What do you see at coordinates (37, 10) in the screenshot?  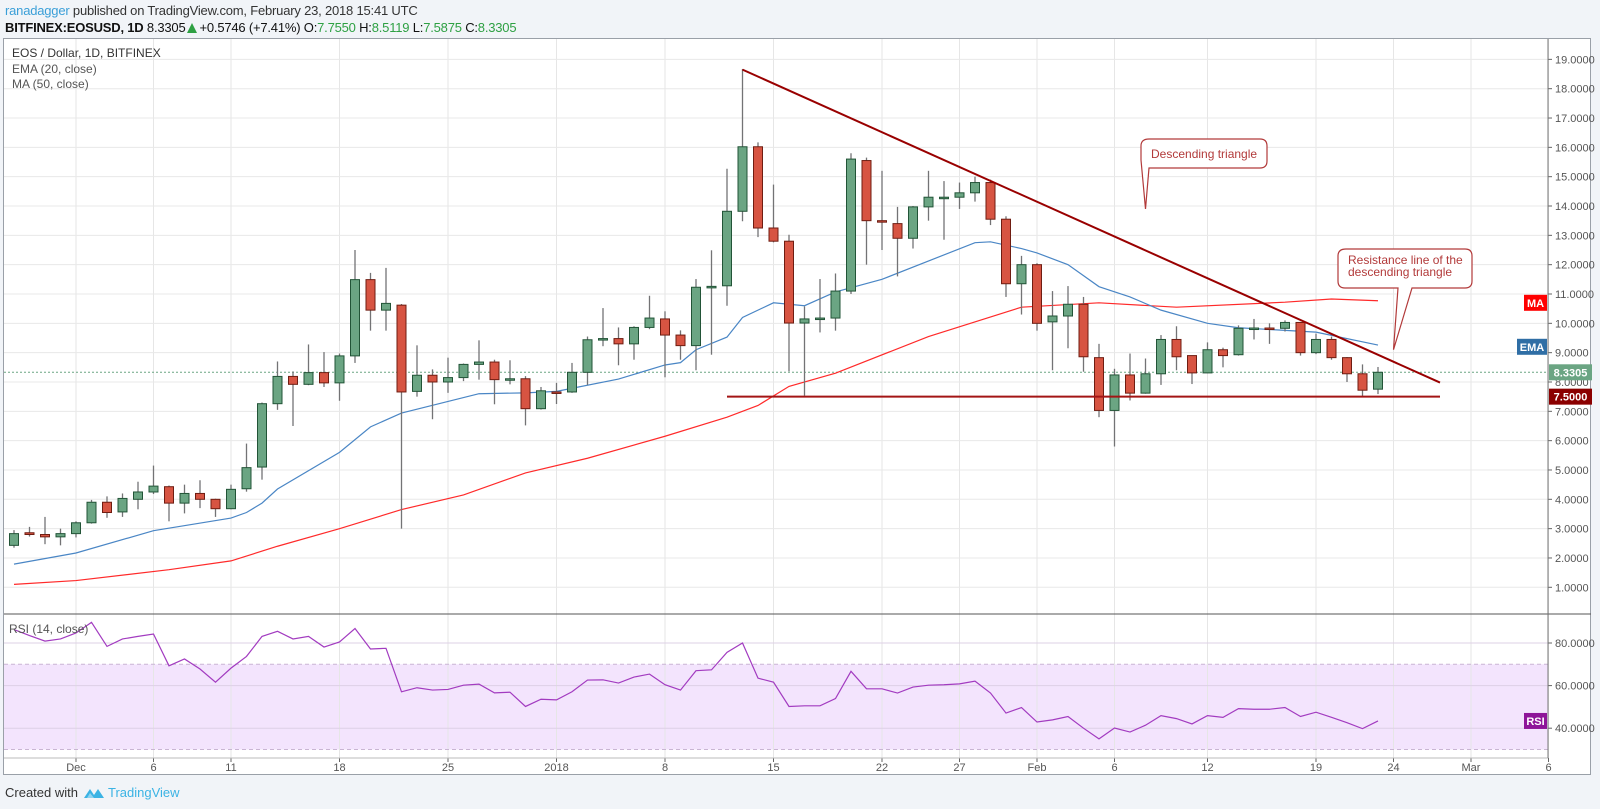 I see `author-link: ranadagger` at bounding box center [37, 10].